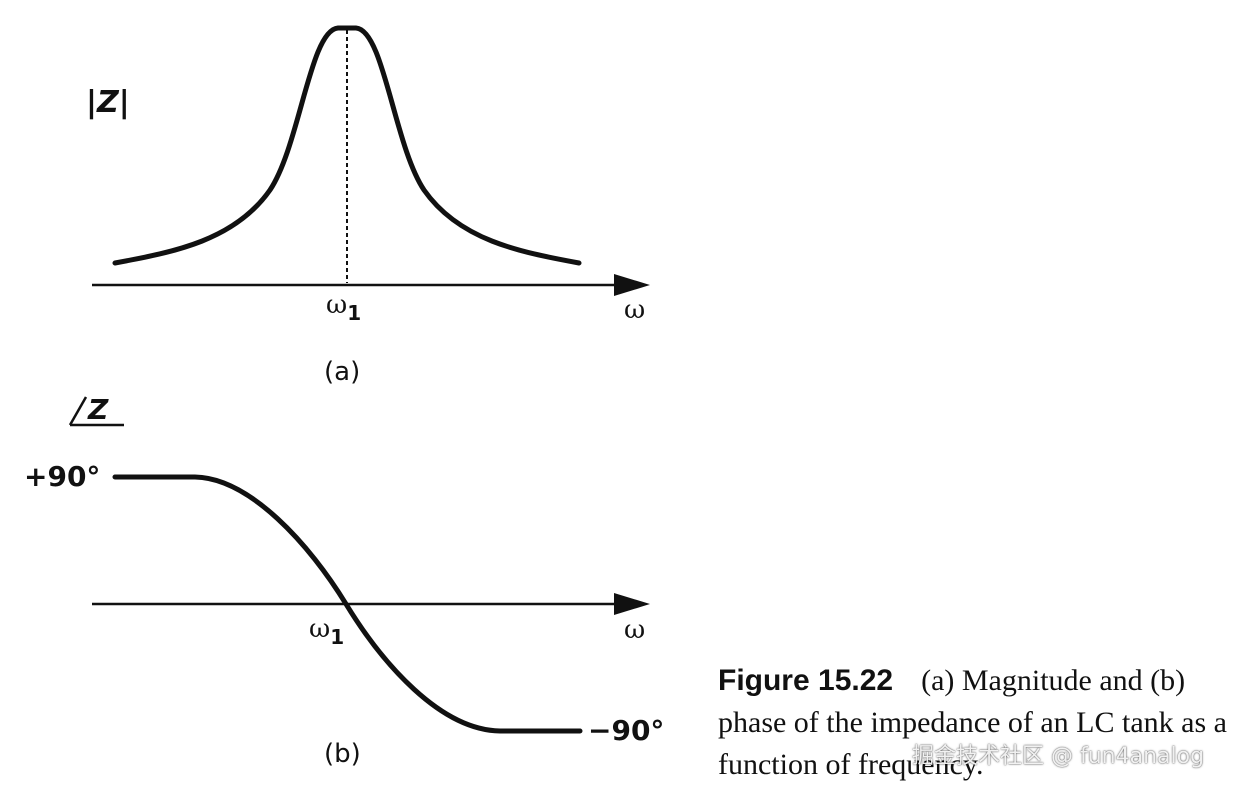 The width and height of the screenshot is (1260, 792). Describe the element at coordinates (634, 630) in the screenshot. I see `phase-x-label: ω` at that location.